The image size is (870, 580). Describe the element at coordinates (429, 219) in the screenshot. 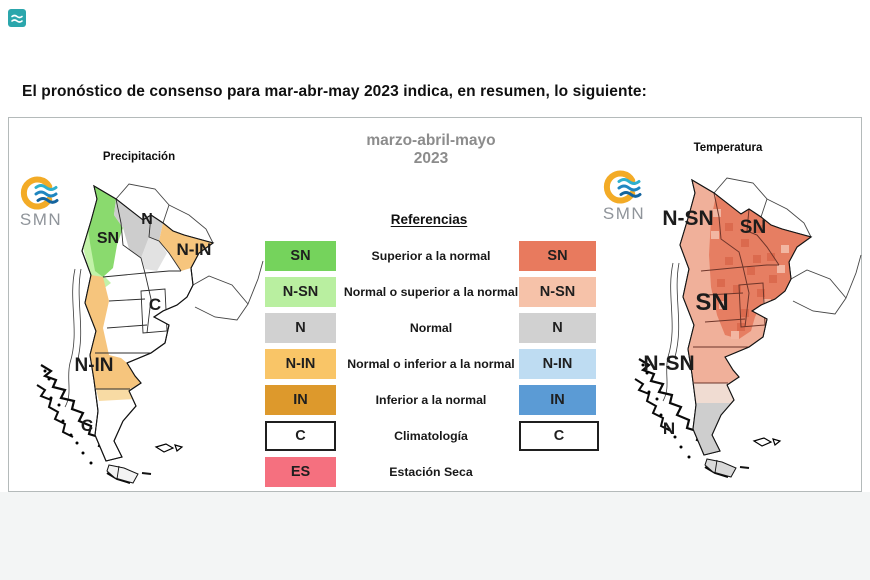

I see `references-heading: Referencias` at that location.